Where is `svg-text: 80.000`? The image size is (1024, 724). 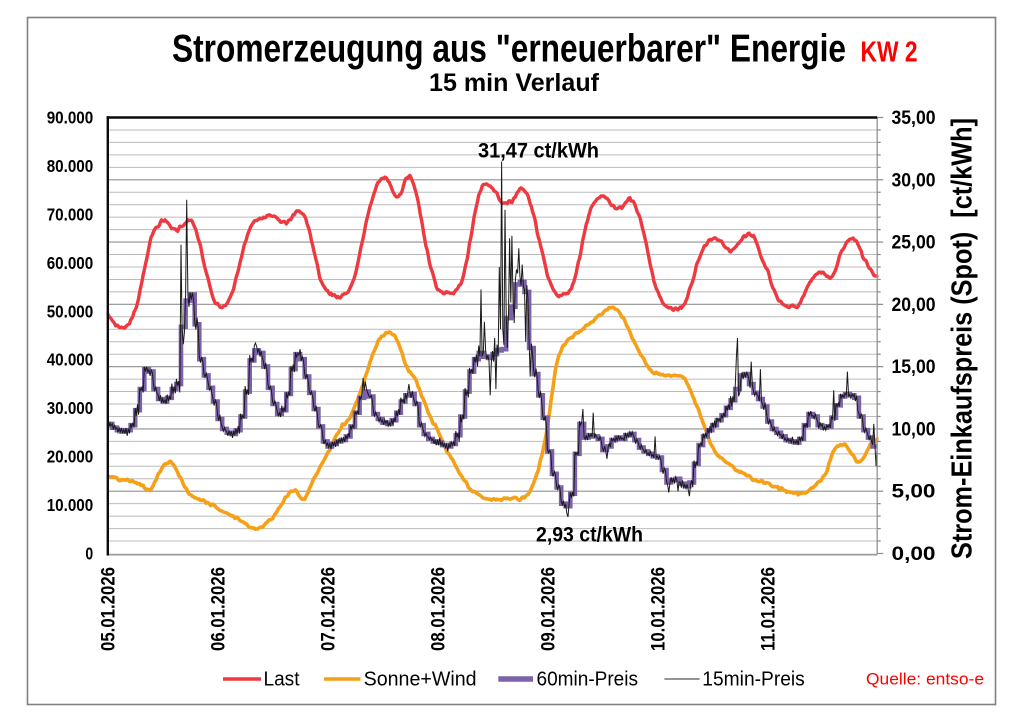 svg-text: 80.000 is located at coordinates (70, 166).